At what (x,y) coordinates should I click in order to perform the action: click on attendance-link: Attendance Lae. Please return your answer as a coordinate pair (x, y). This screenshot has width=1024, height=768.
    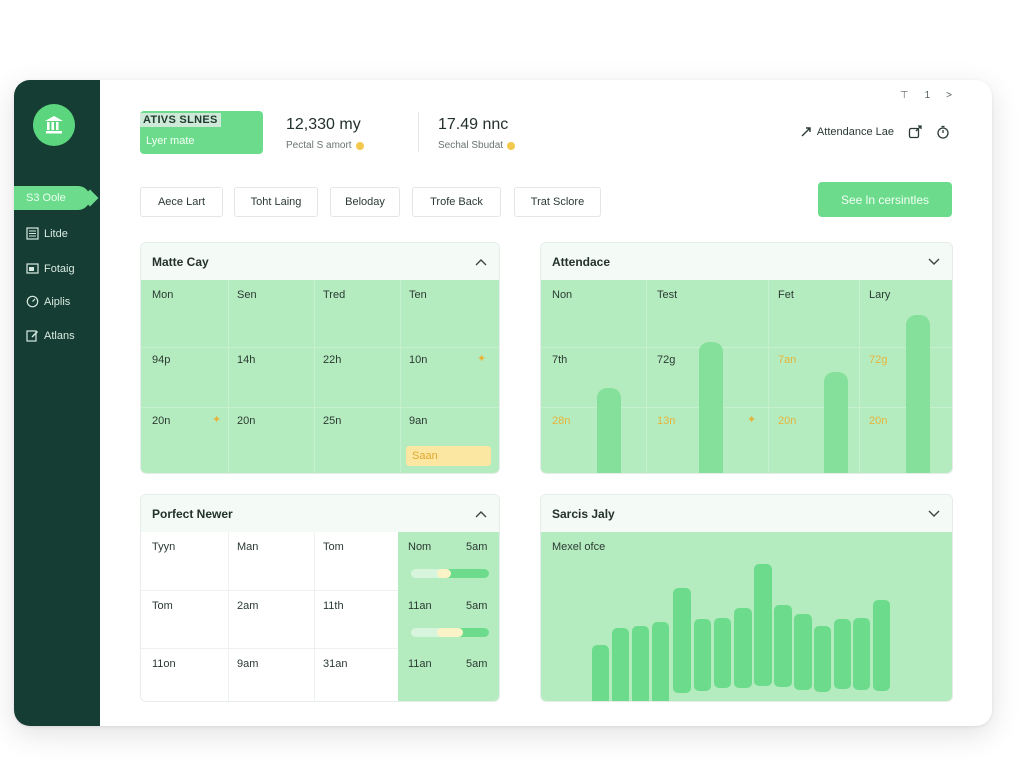
    Looking at the image, I should click on (847, 132).